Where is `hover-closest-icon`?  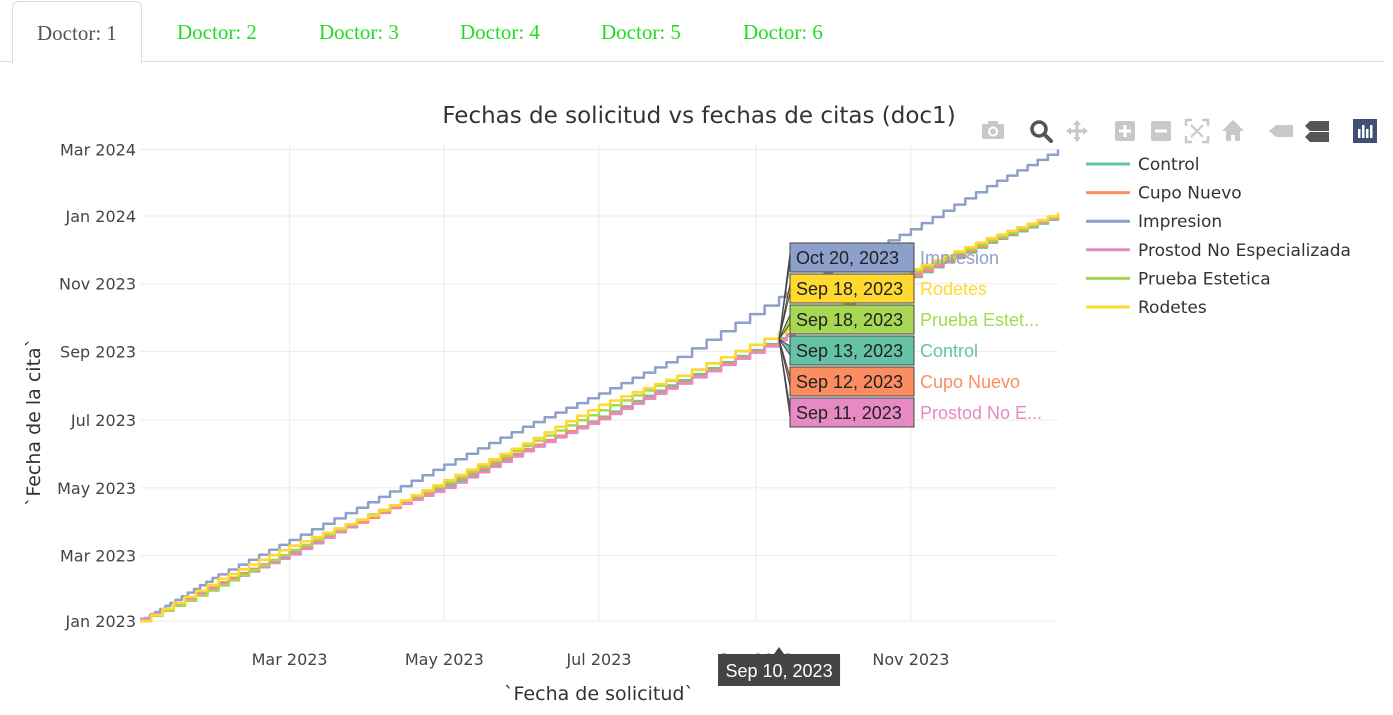
hover-closest-icon is located at coordinates (1281, 131).